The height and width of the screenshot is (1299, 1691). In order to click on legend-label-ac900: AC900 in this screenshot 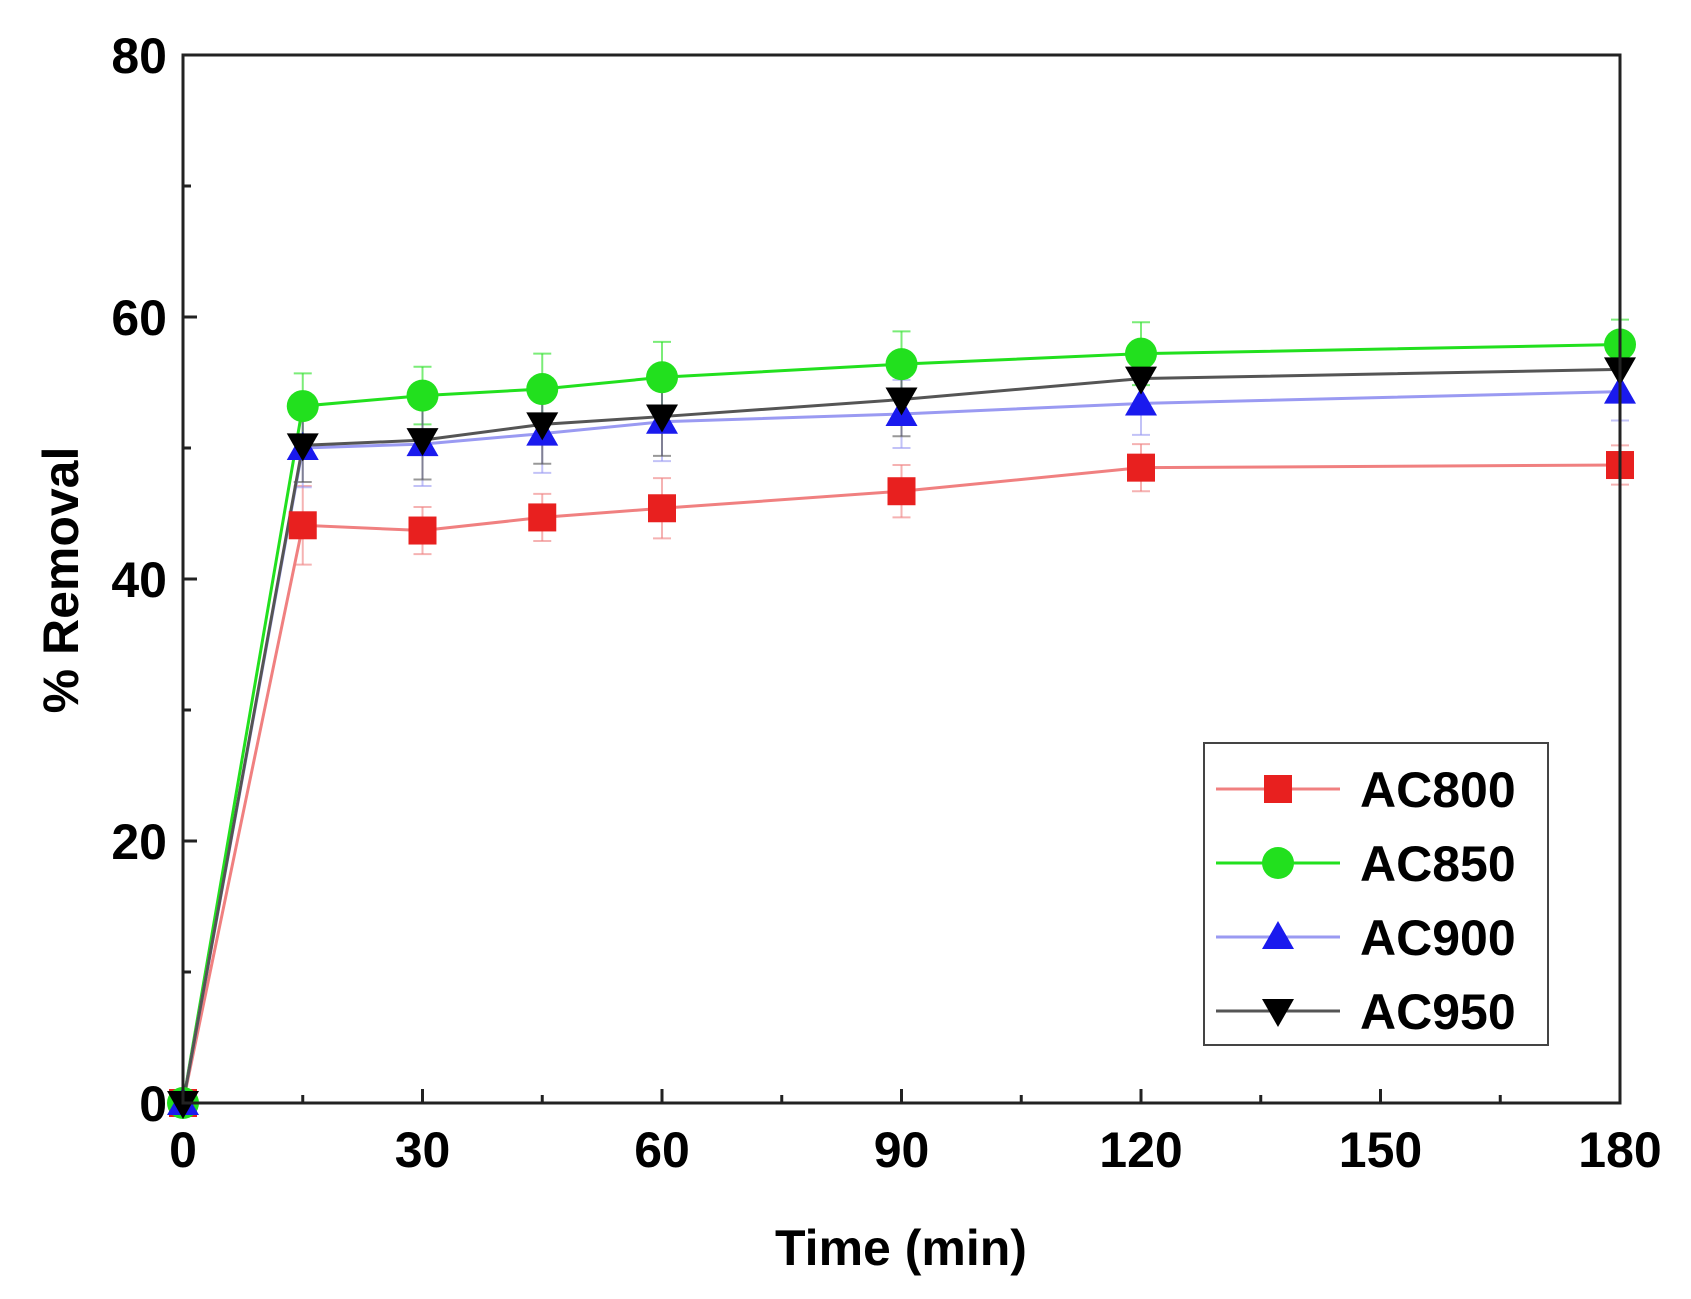, I will do `click(1438, 938)`.